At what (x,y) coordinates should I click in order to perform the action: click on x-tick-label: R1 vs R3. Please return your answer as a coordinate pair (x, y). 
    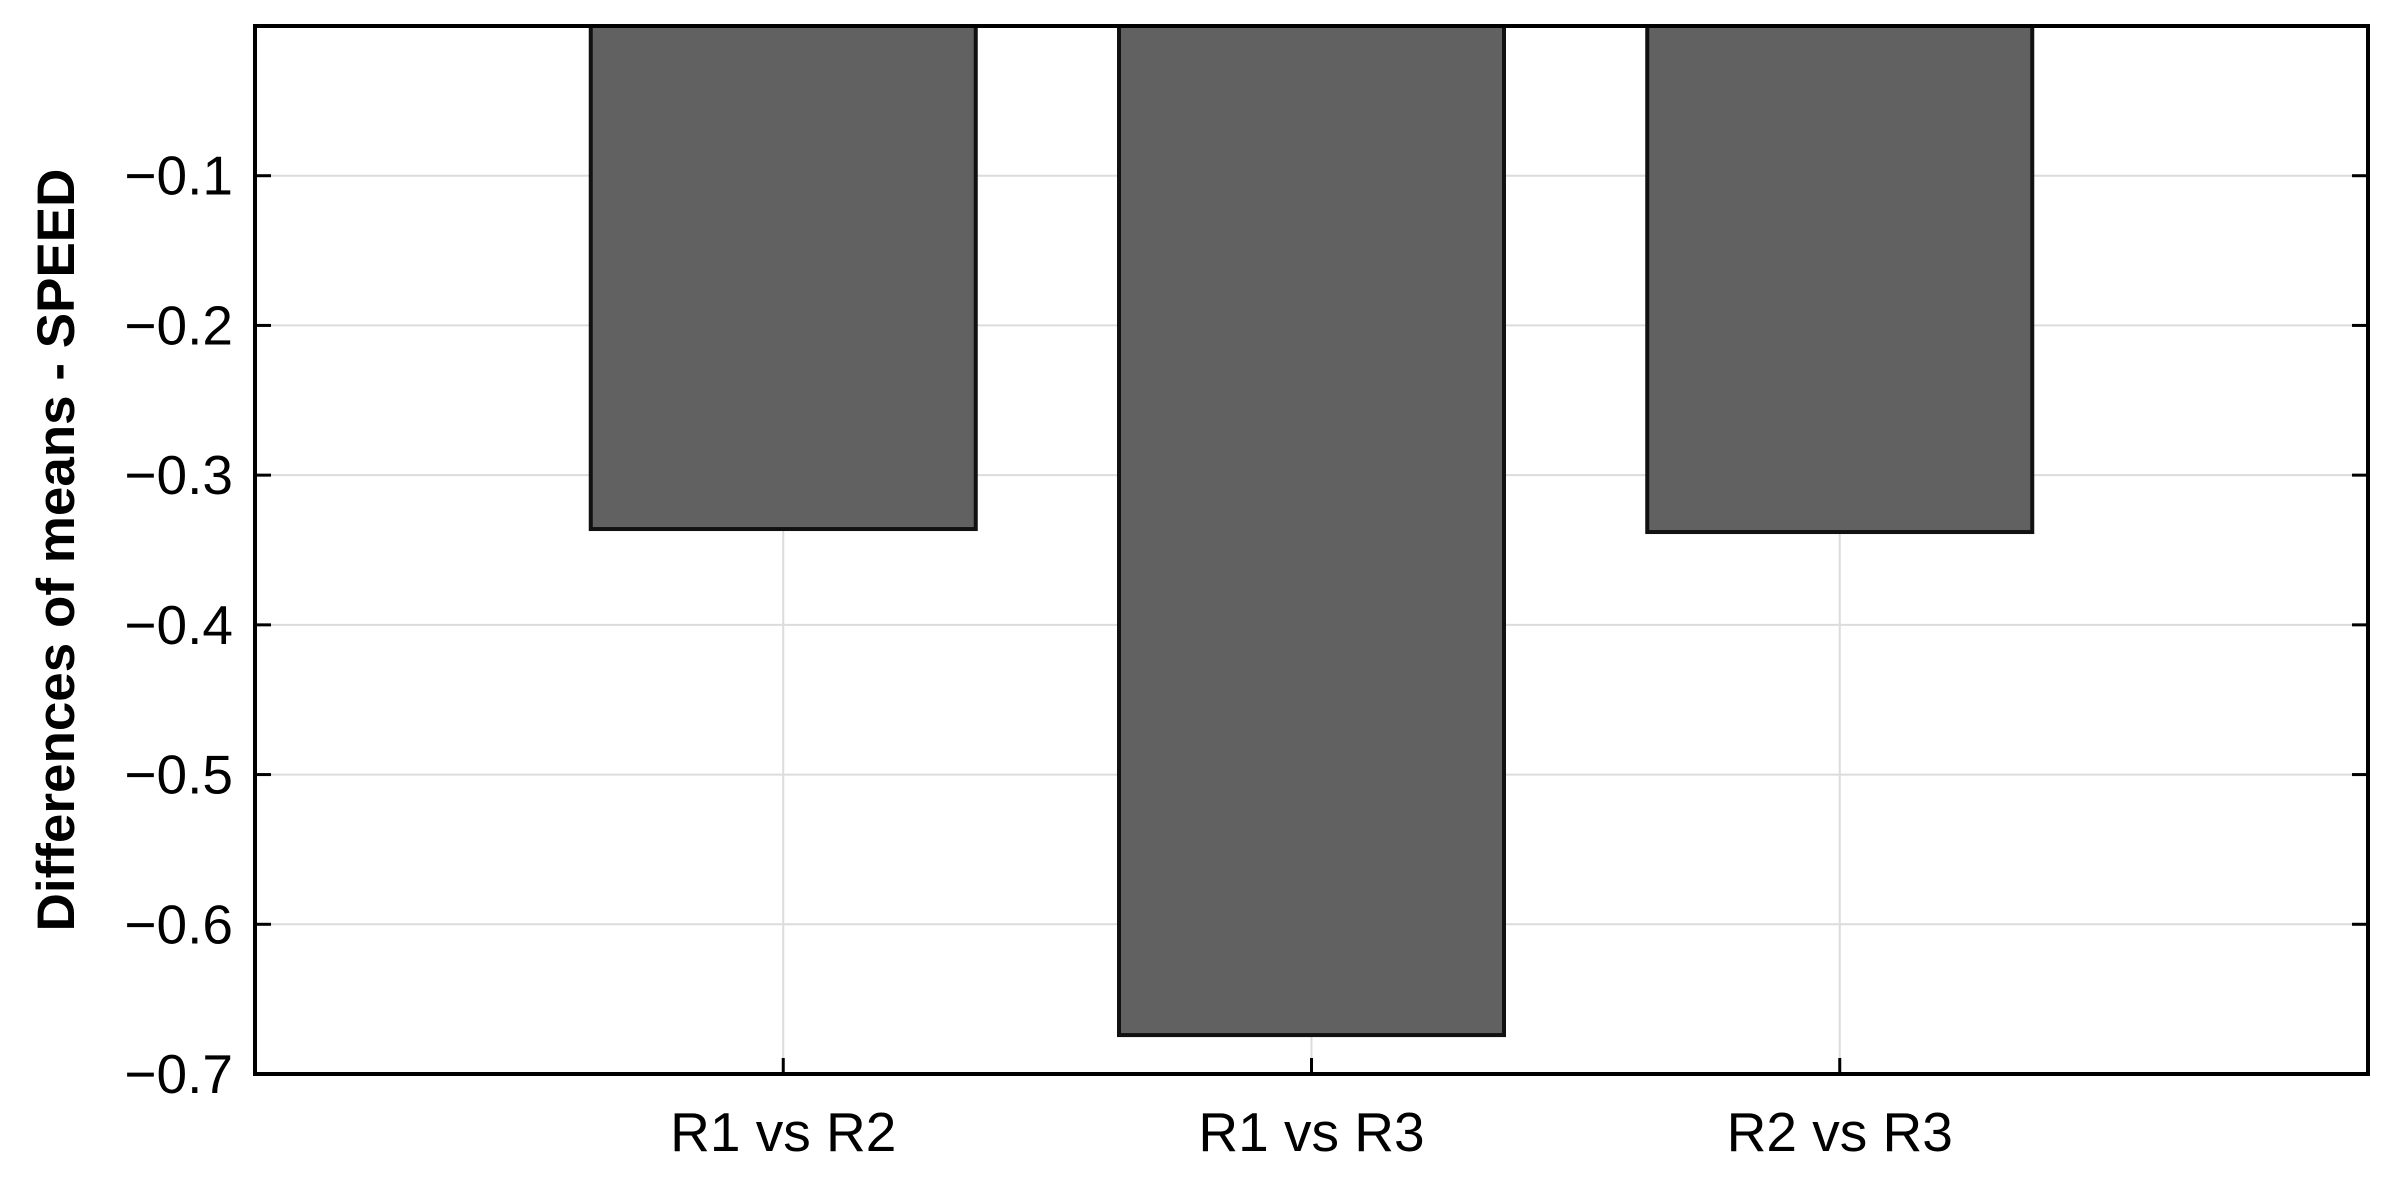
    Looking at the image, I should click on (1311, 1132).